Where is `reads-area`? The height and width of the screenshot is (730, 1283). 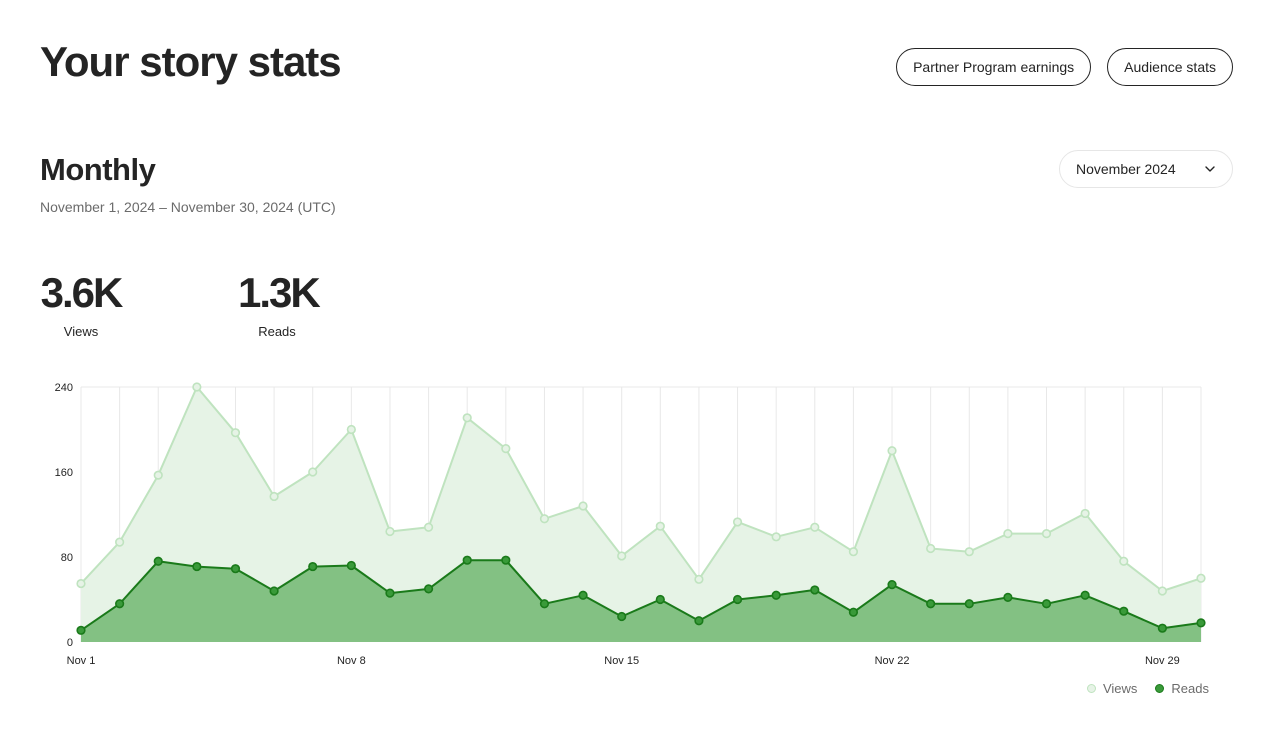 reads-area is located at coordinates (641, 601).